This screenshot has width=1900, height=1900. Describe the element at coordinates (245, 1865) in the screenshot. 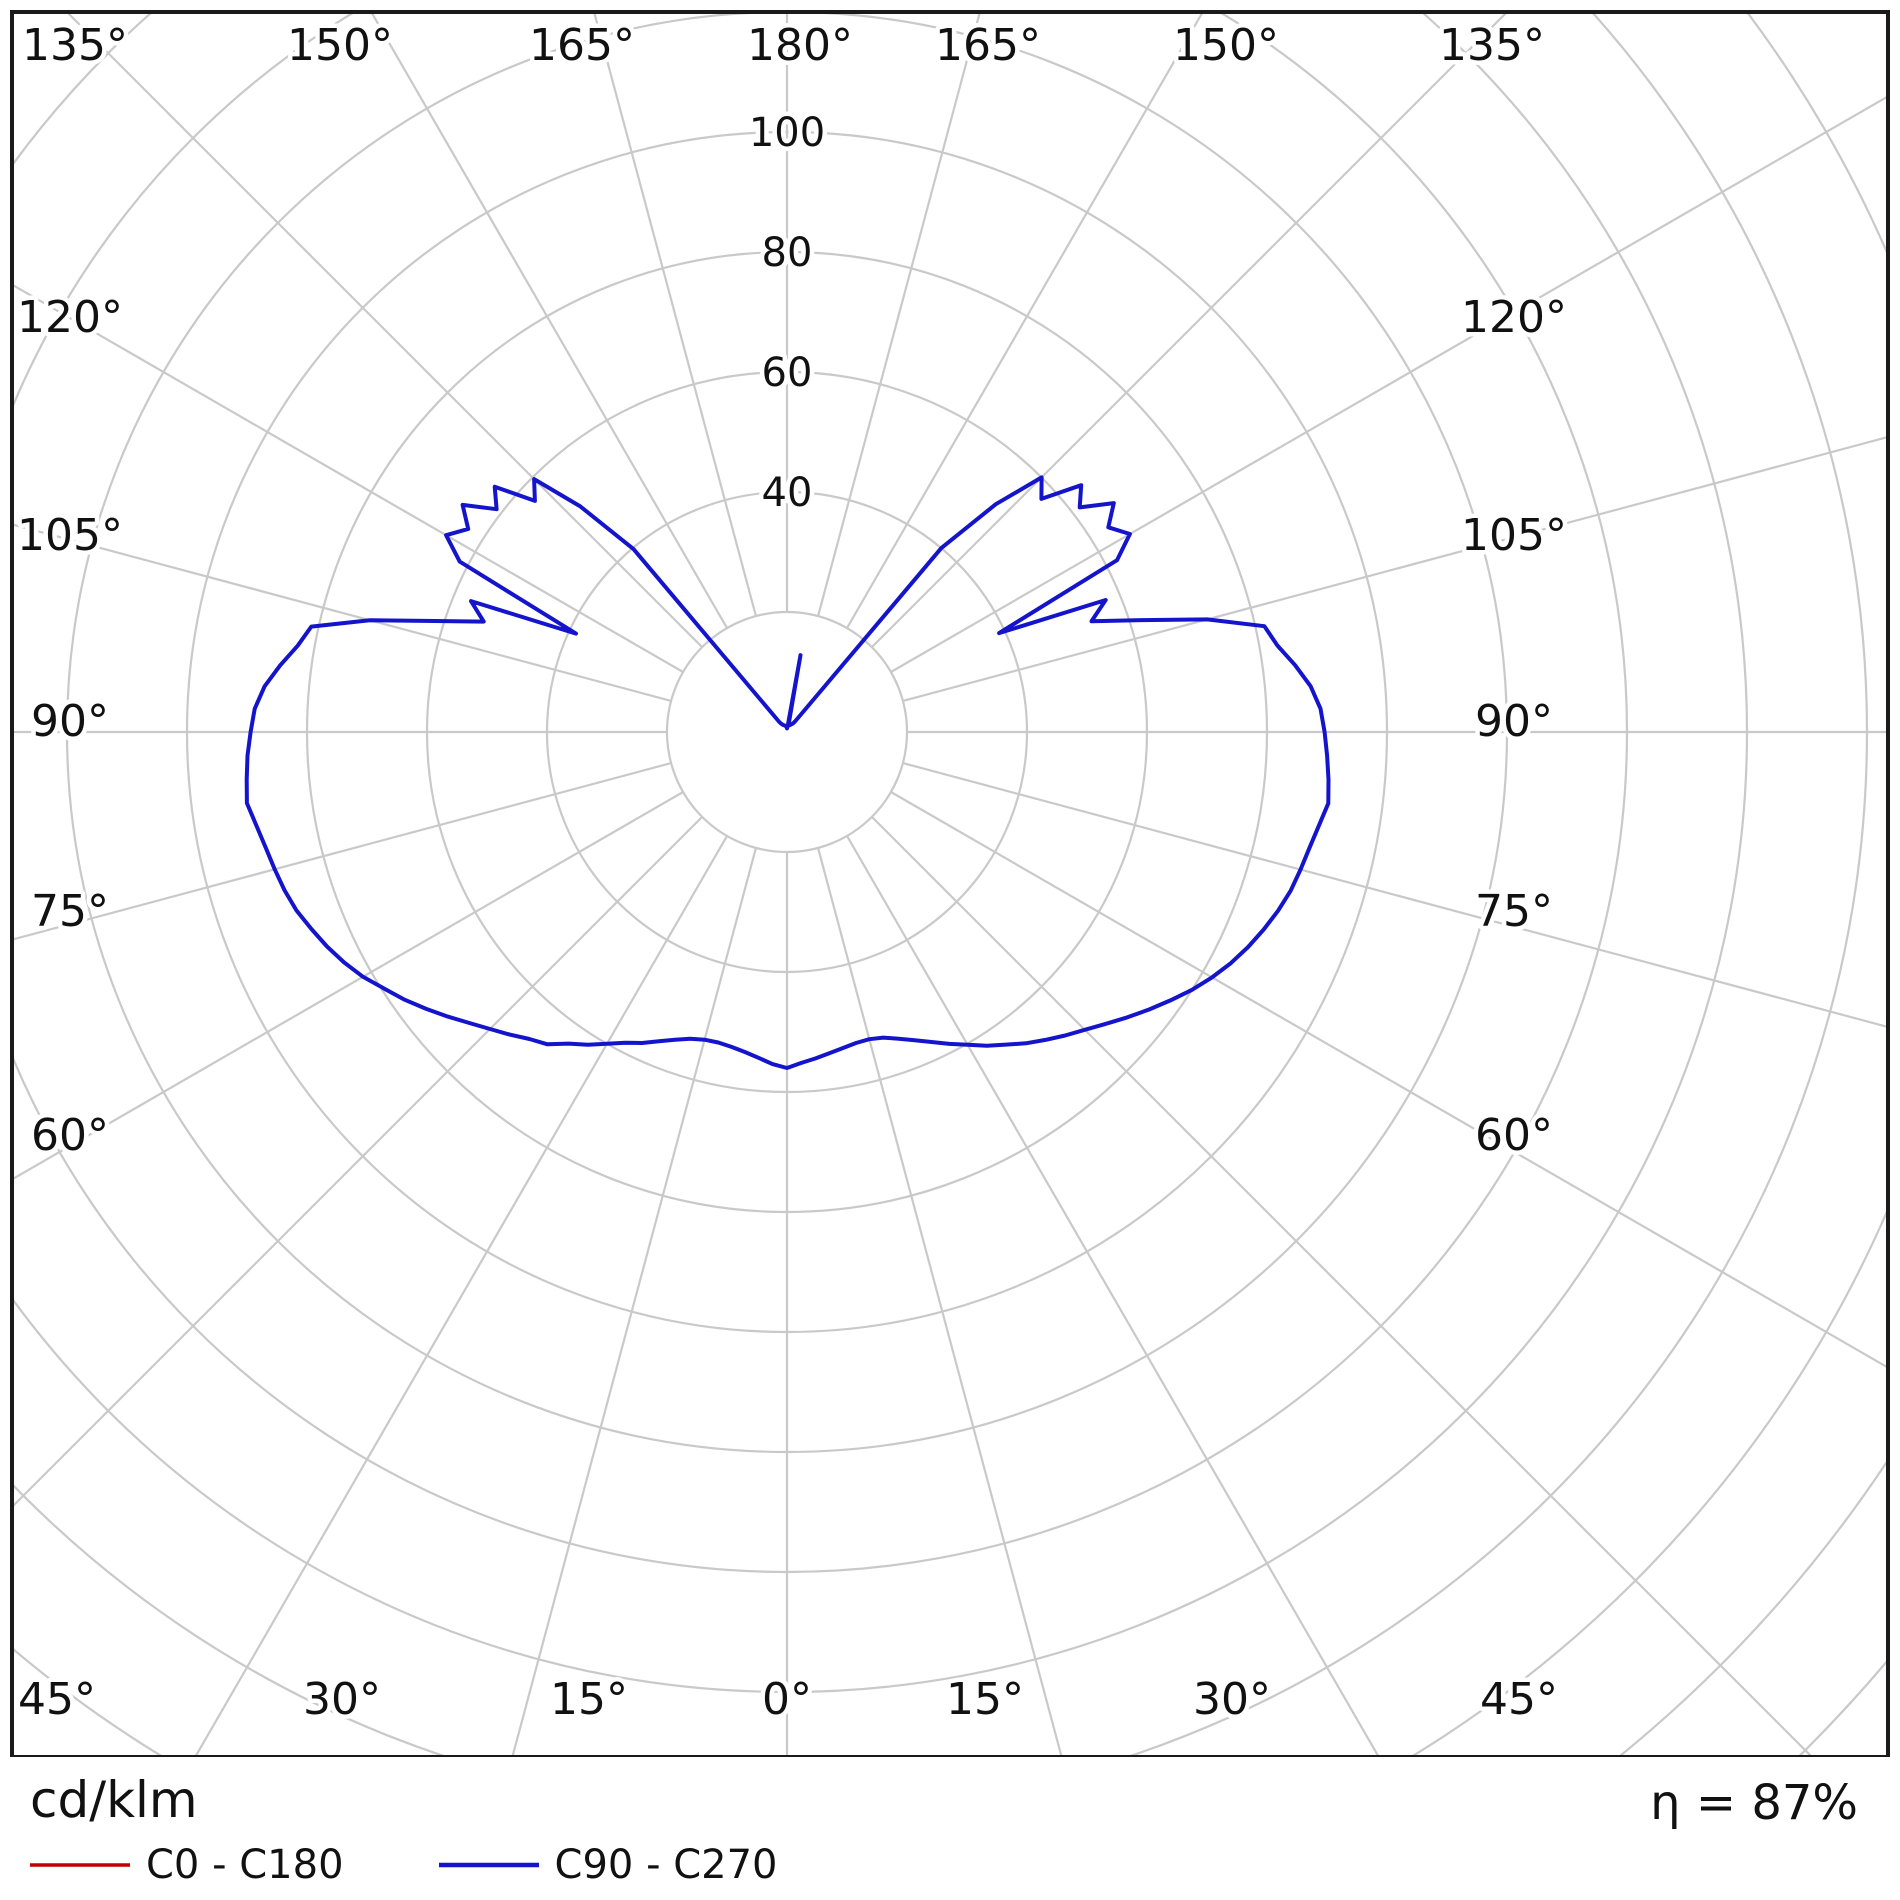

I see `legend-label-c0-c180: C0 - C180` at that location.